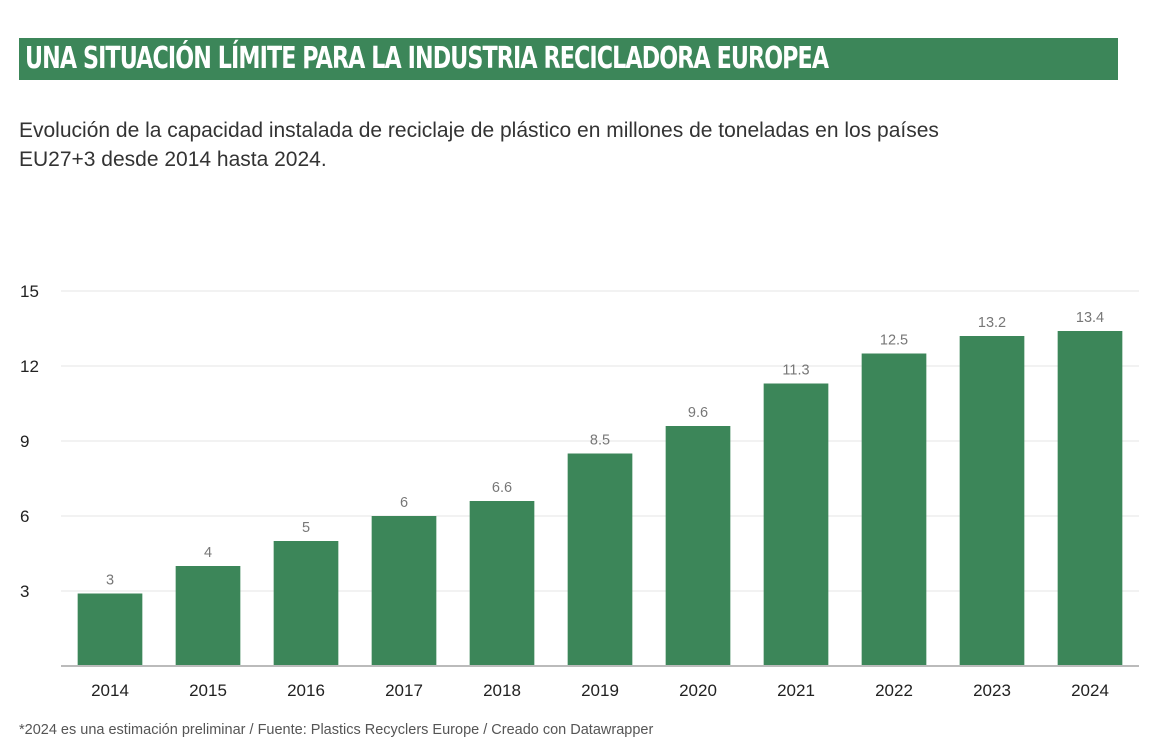  What do you see at coordinates (502, 488) in the screenshot?
I see `data-label: 6.6` at bounding box center [502, 488].